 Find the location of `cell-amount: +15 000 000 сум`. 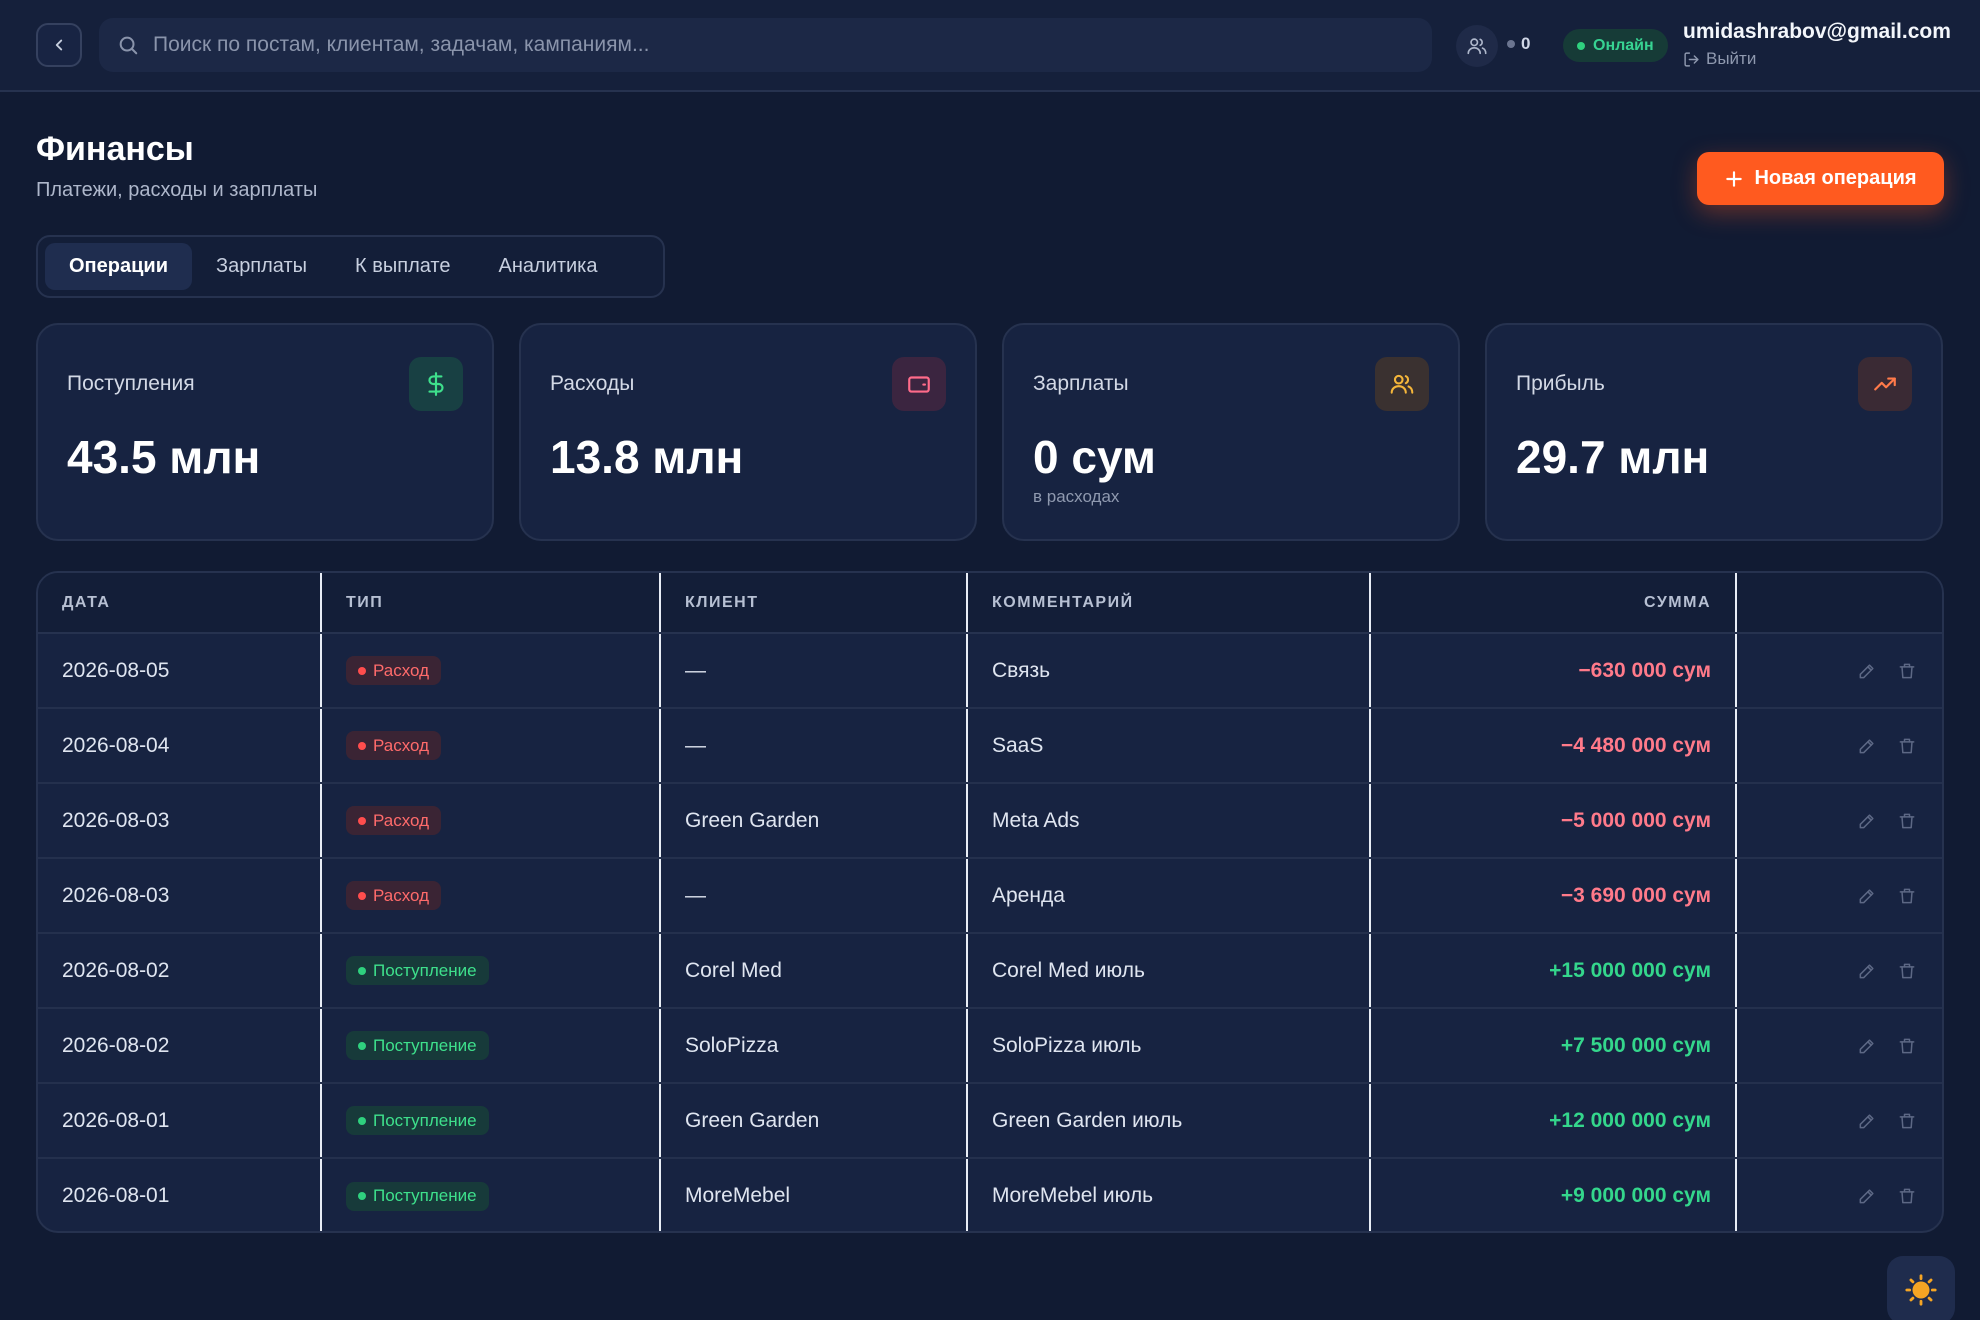

cell-amount: +15 000 000 сум is located at coordinates (1553, 971).